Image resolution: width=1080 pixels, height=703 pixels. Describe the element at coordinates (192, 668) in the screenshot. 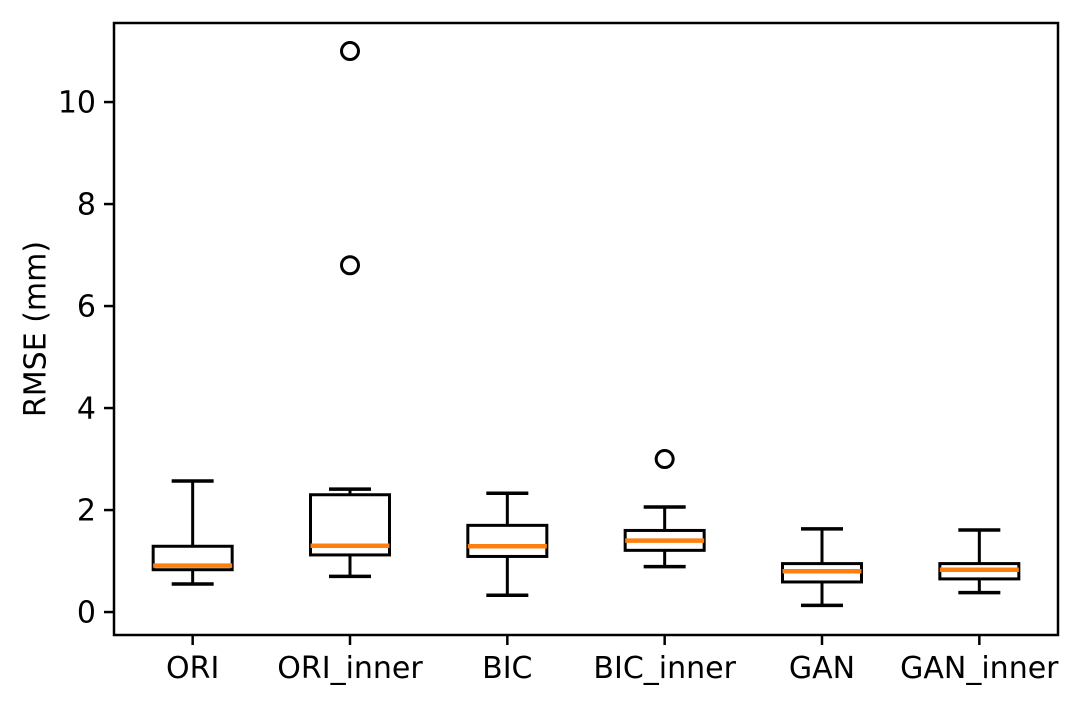

I see `x-tick-label: ORI` at that location.